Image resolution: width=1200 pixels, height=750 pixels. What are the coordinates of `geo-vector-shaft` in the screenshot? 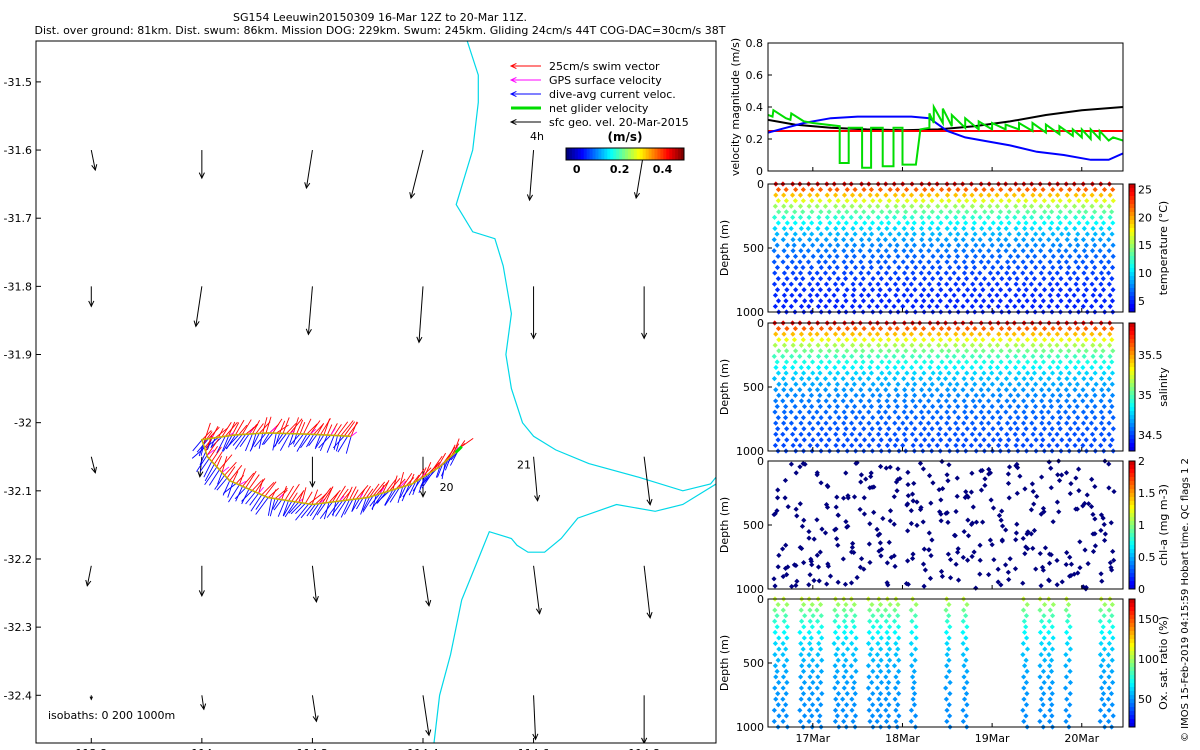 It's located at (203, 702).